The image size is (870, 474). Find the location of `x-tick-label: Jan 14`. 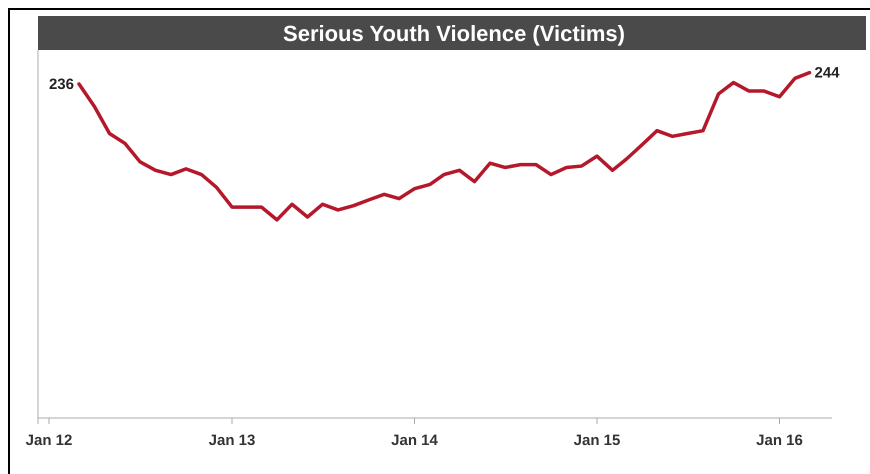

x-tick-label: Jan 14 is located at coordinates (415, 440).